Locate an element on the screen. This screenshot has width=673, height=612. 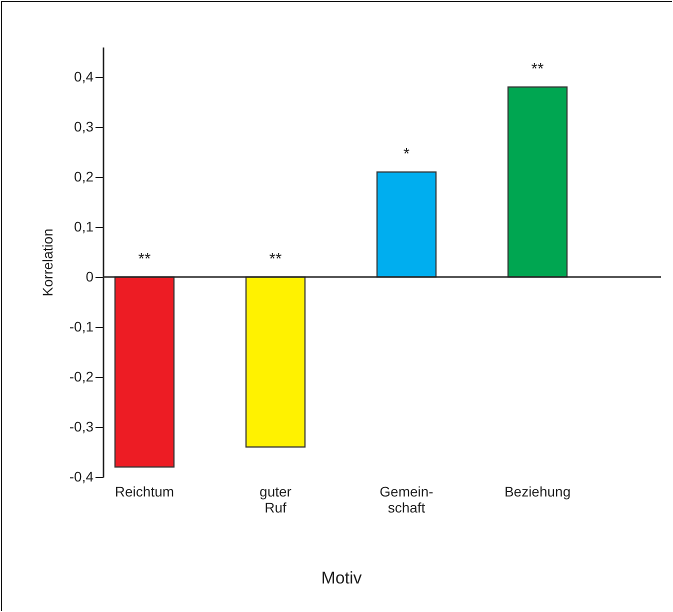
y-tick-label: -0,1 is located at coordinates (81, 326).